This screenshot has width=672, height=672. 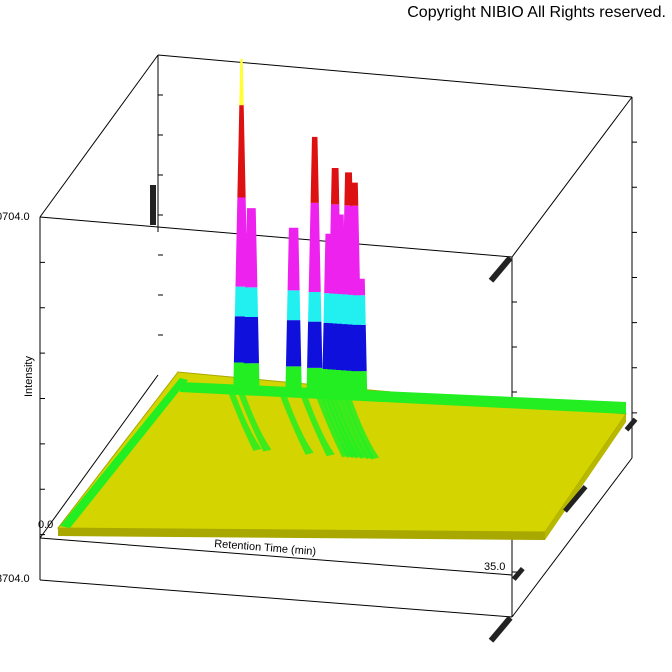 What do you see at coordinates (301, 534) in the screenshot?
I see `surface-front-edge` at bounding box center [301, 534].